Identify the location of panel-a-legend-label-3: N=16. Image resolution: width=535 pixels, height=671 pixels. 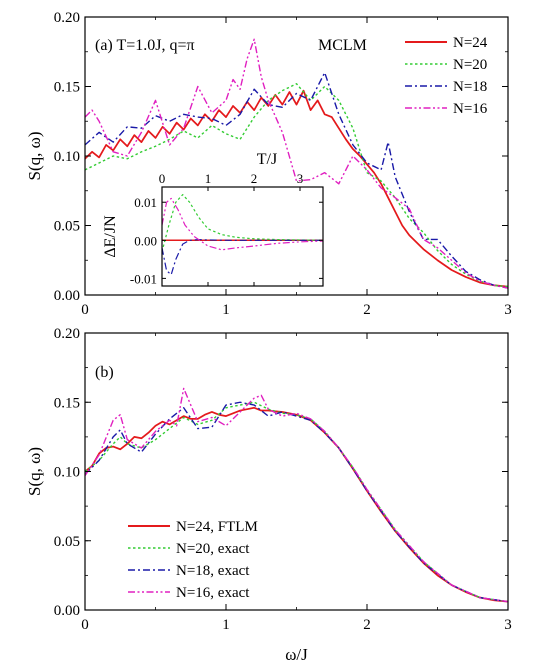
(470, 109).